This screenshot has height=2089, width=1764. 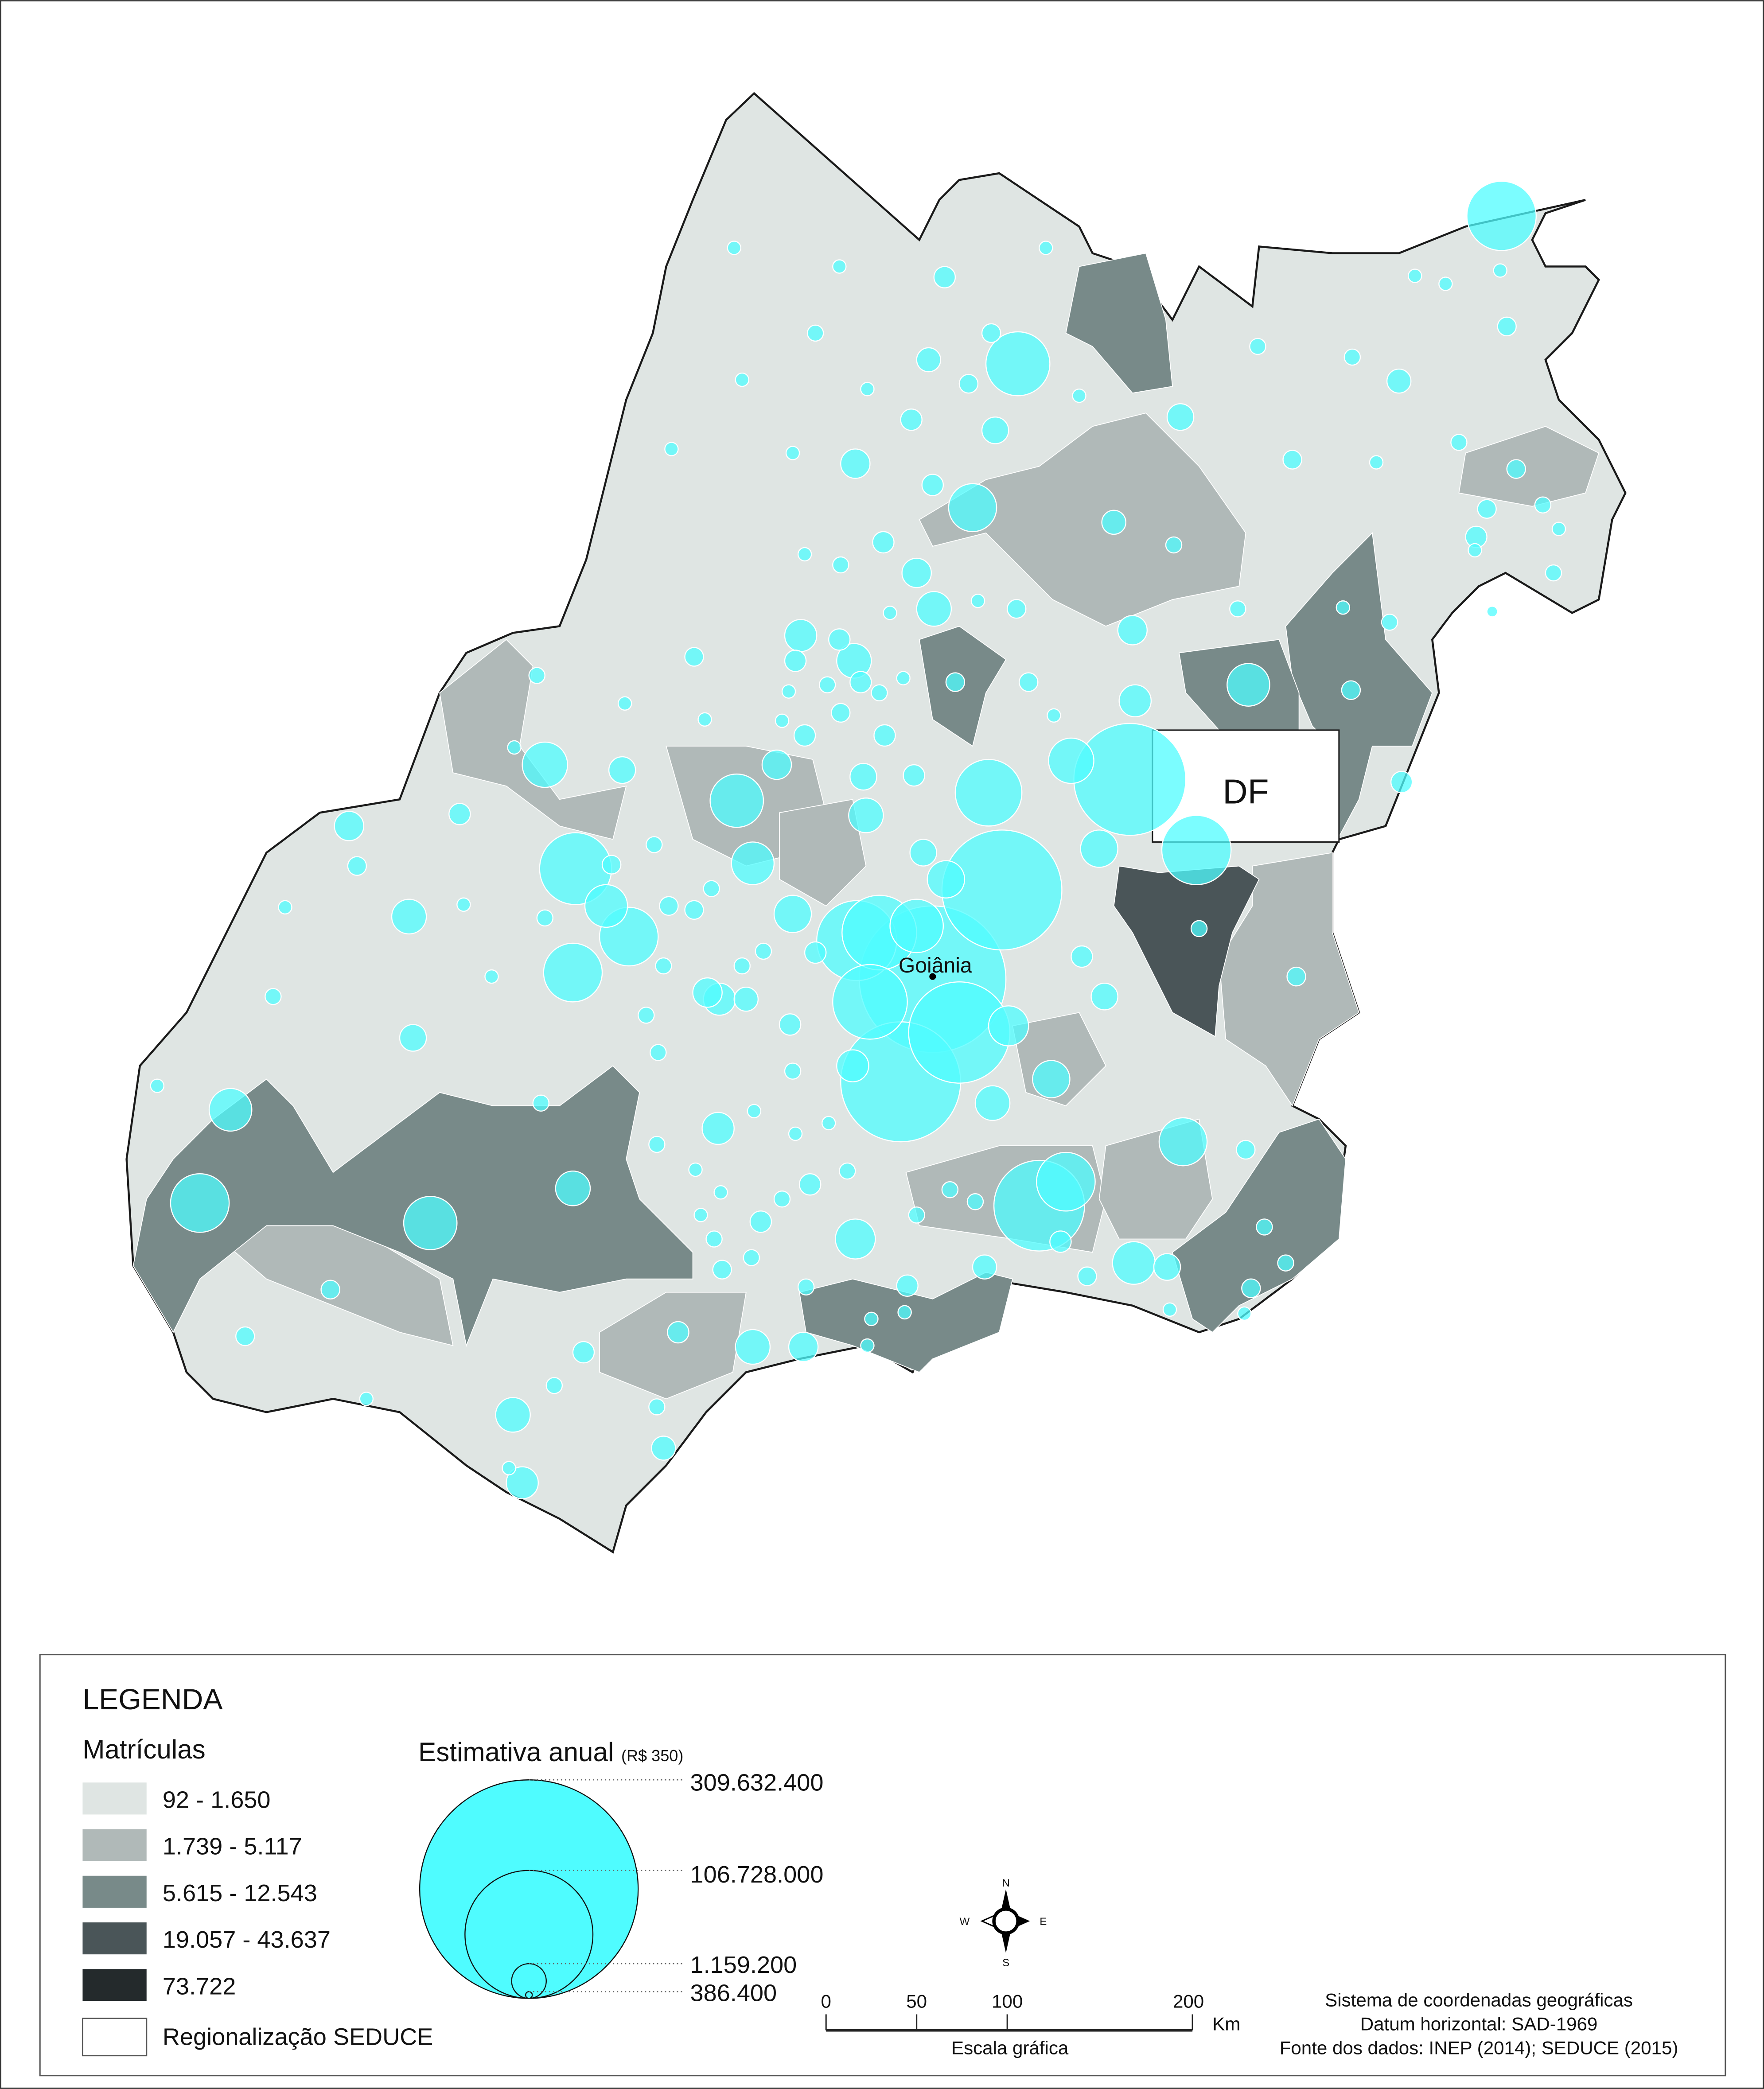 I want to click on compass-rose: N S W E, so click(x=1003, y=1923).